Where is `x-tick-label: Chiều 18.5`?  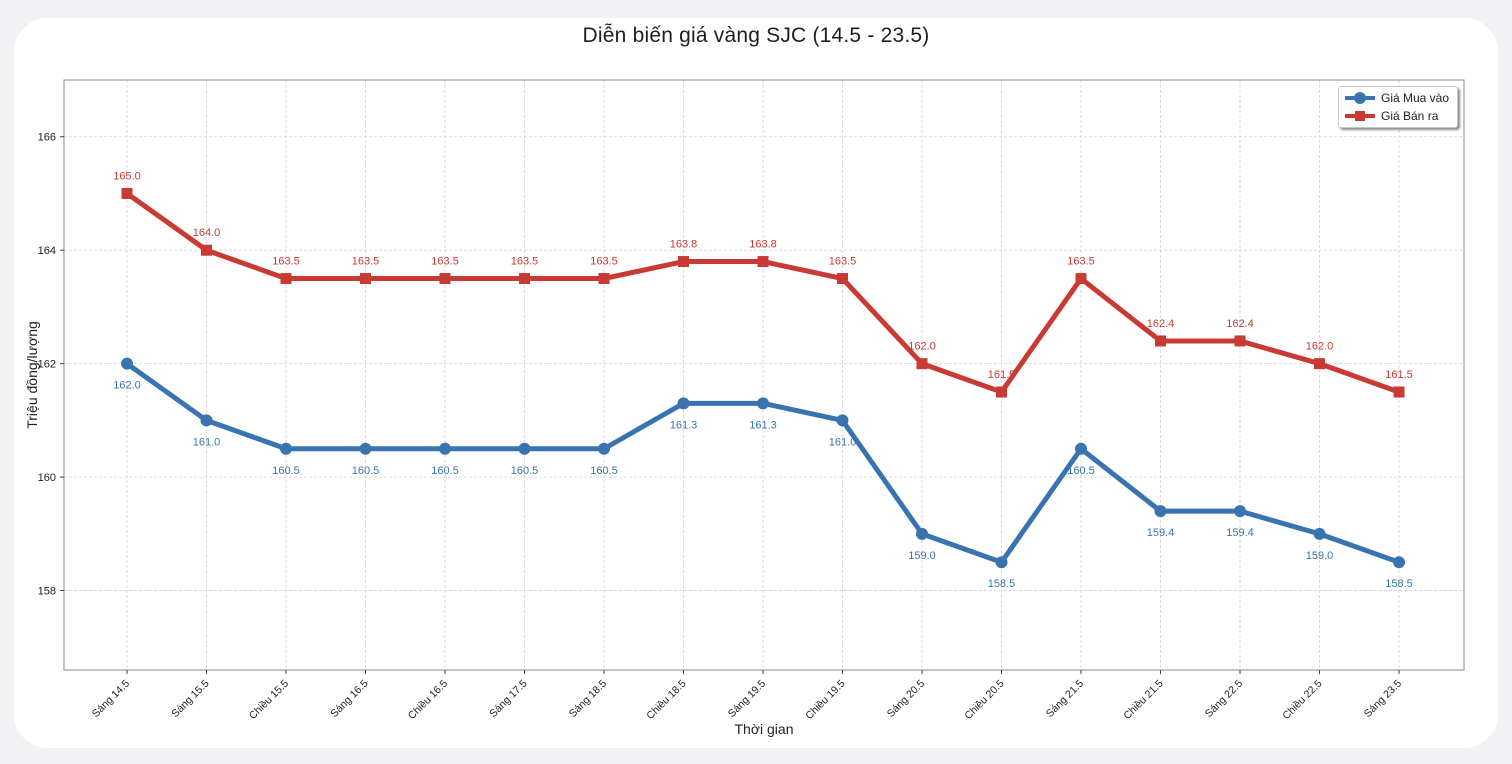
x-tick-label: Chiều 18.5 is located at coordinates (666, 700).